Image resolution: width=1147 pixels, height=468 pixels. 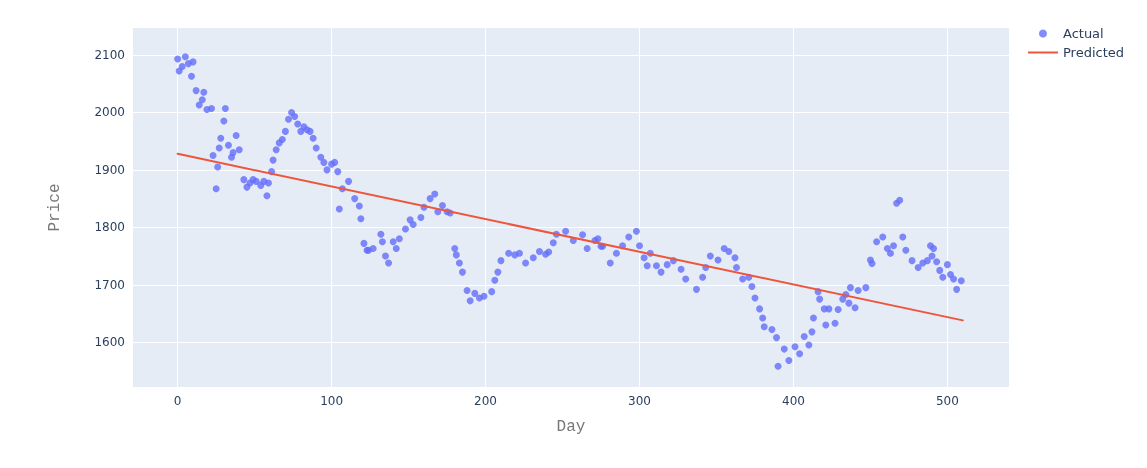 What do you see at coordinates (109, 227) in the screenshot?
I see `y-tick-label: 1800` at bounding box center [109, 227].